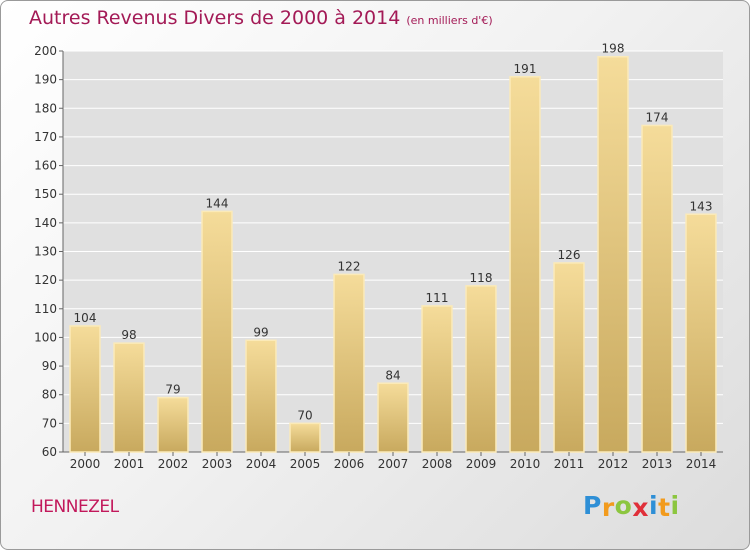 This screenshot has width=750, height=550. Describe the element at coordinates (45, 280) in the screenshot. I see `y-tick-label: 120` at that location.